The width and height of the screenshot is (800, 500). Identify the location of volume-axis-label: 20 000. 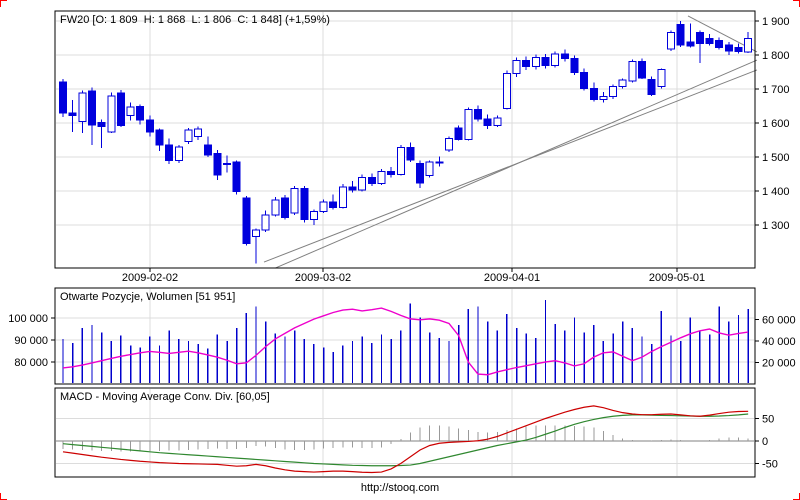
(779, 364).